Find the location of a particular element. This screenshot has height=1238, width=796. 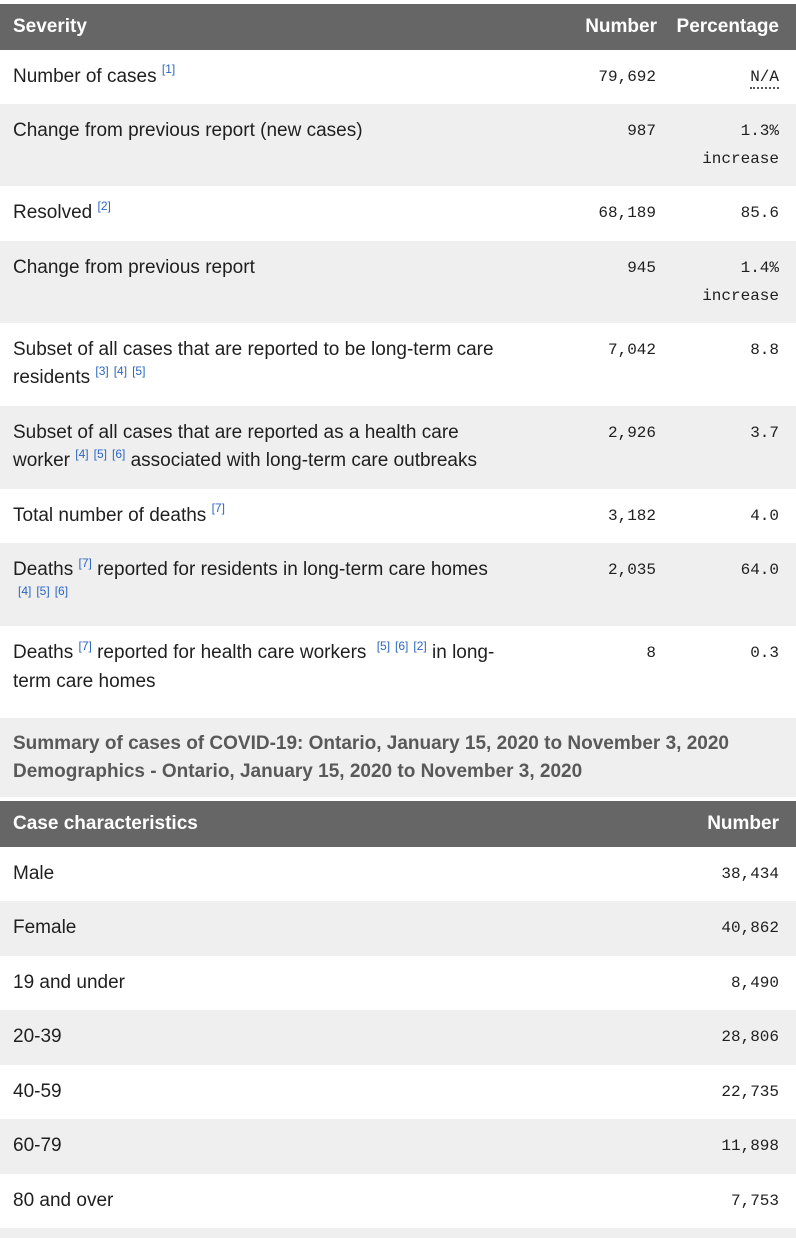

row-label: 80 and over is located at coordinates (63, 1200).